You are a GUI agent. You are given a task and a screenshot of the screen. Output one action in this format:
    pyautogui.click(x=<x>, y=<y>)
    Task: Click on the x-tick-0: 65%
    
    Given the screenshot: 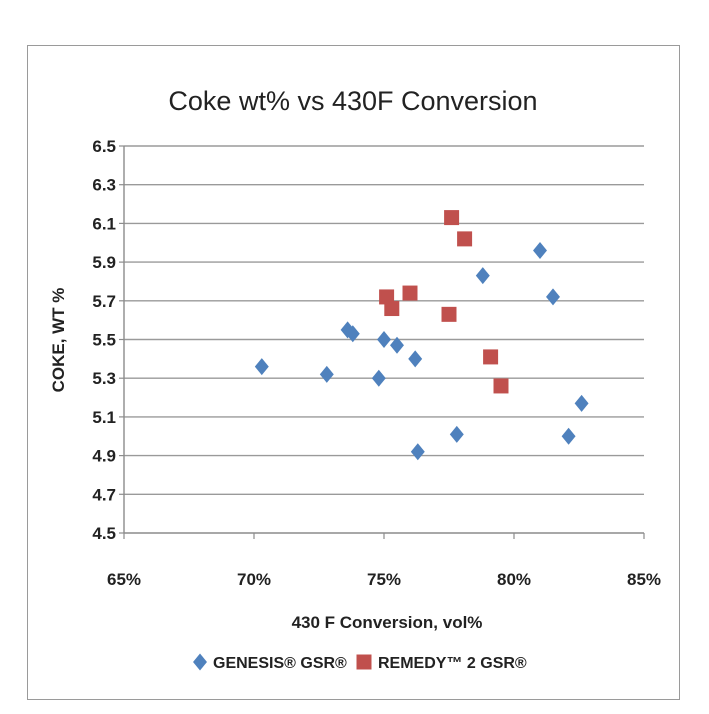 What is the action you would take?
    pyautogui.click(x=124, y=579)
    